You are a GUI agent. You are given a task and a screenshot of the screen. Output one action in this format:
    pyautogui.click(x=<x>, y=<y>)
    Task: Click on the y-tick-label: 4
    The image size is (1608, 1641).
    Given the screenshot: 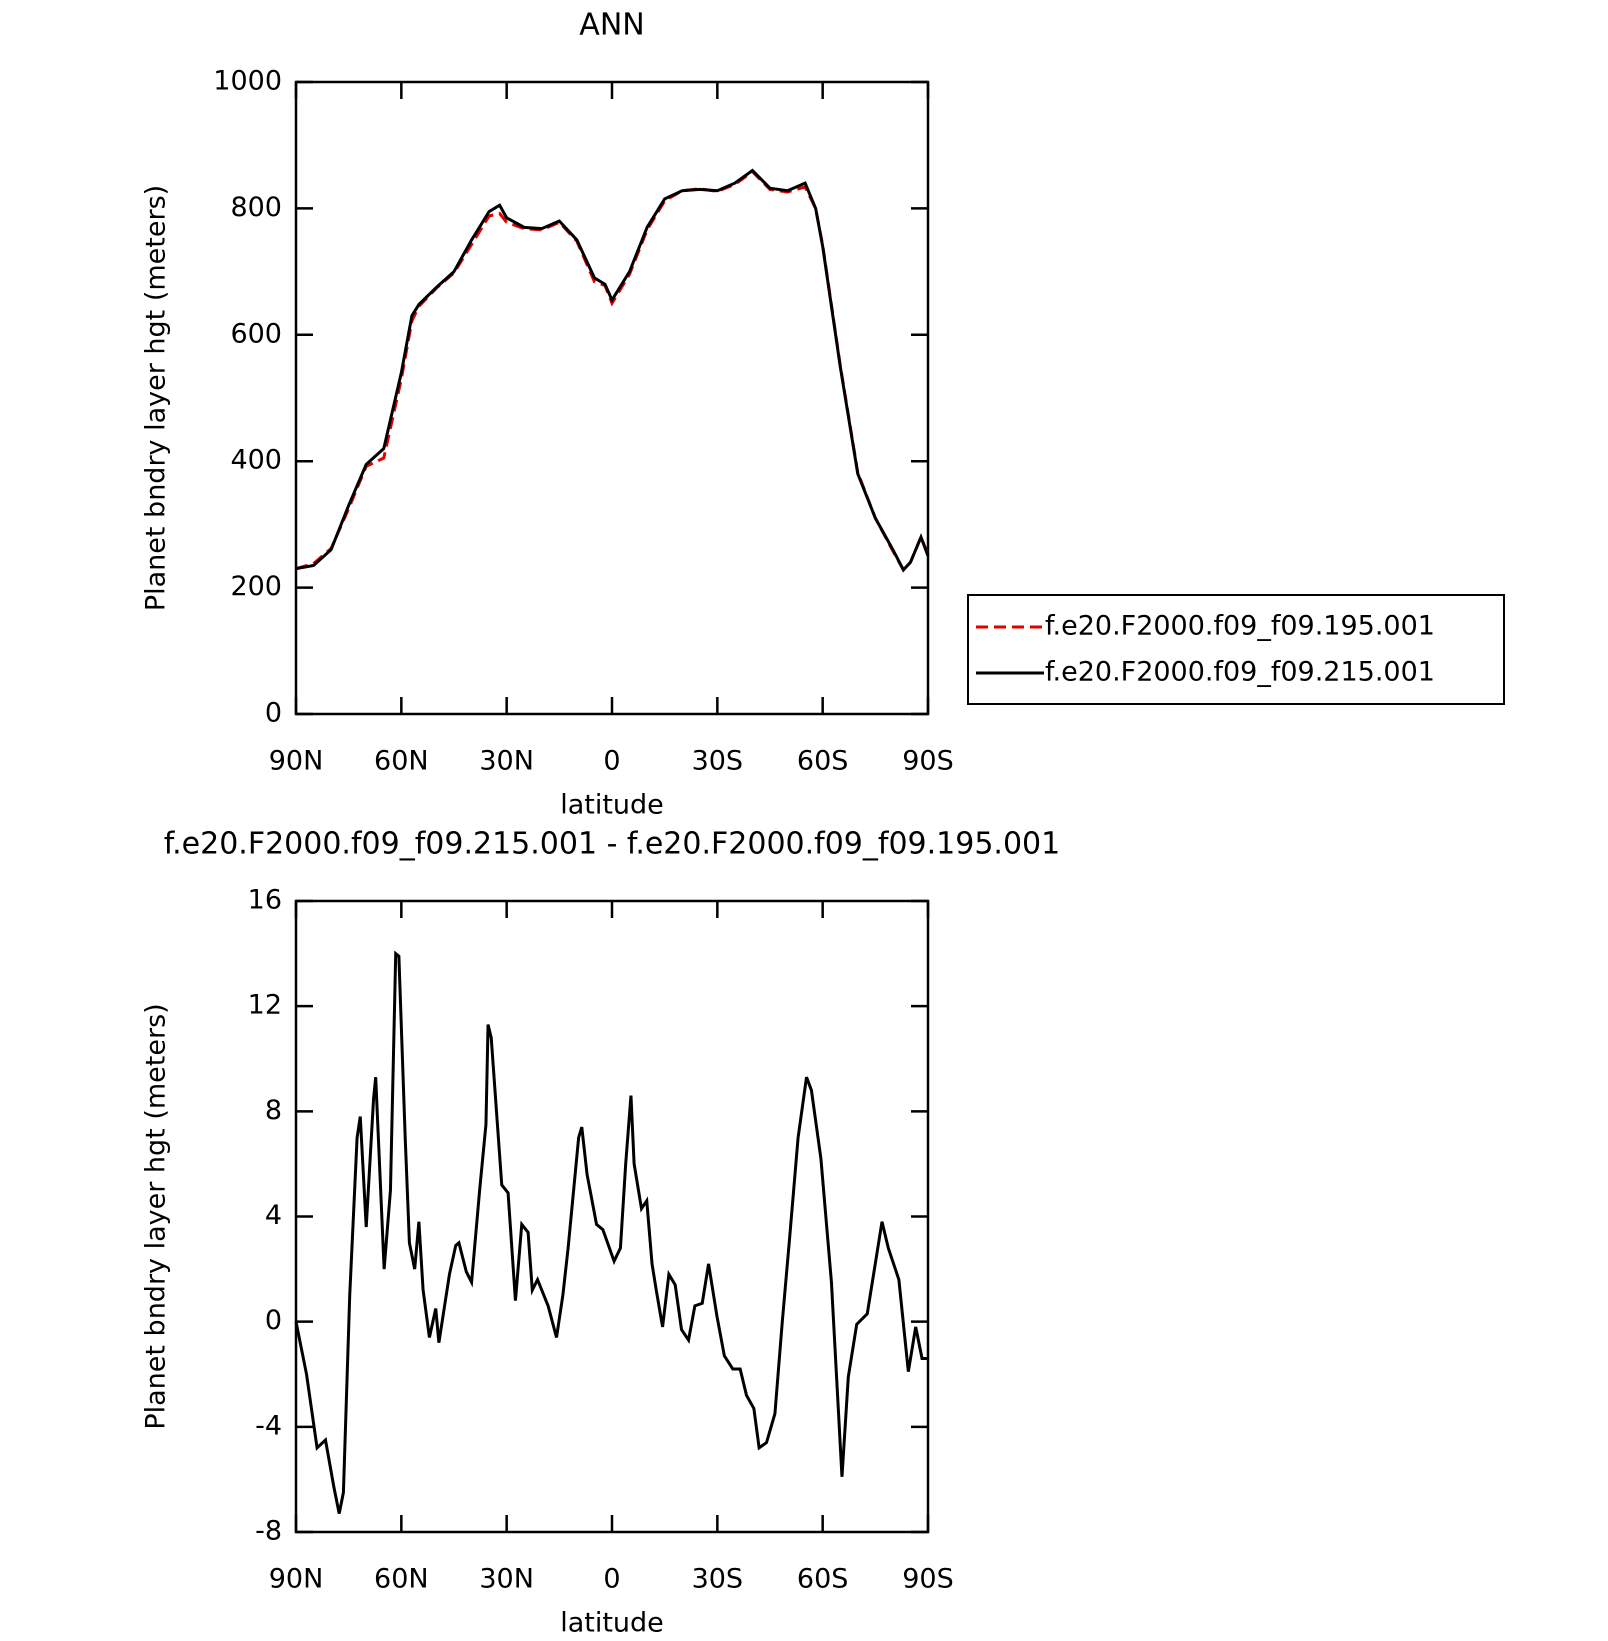 What is the action you would take?
    pyautogui.click(x=273, y=1215)
    